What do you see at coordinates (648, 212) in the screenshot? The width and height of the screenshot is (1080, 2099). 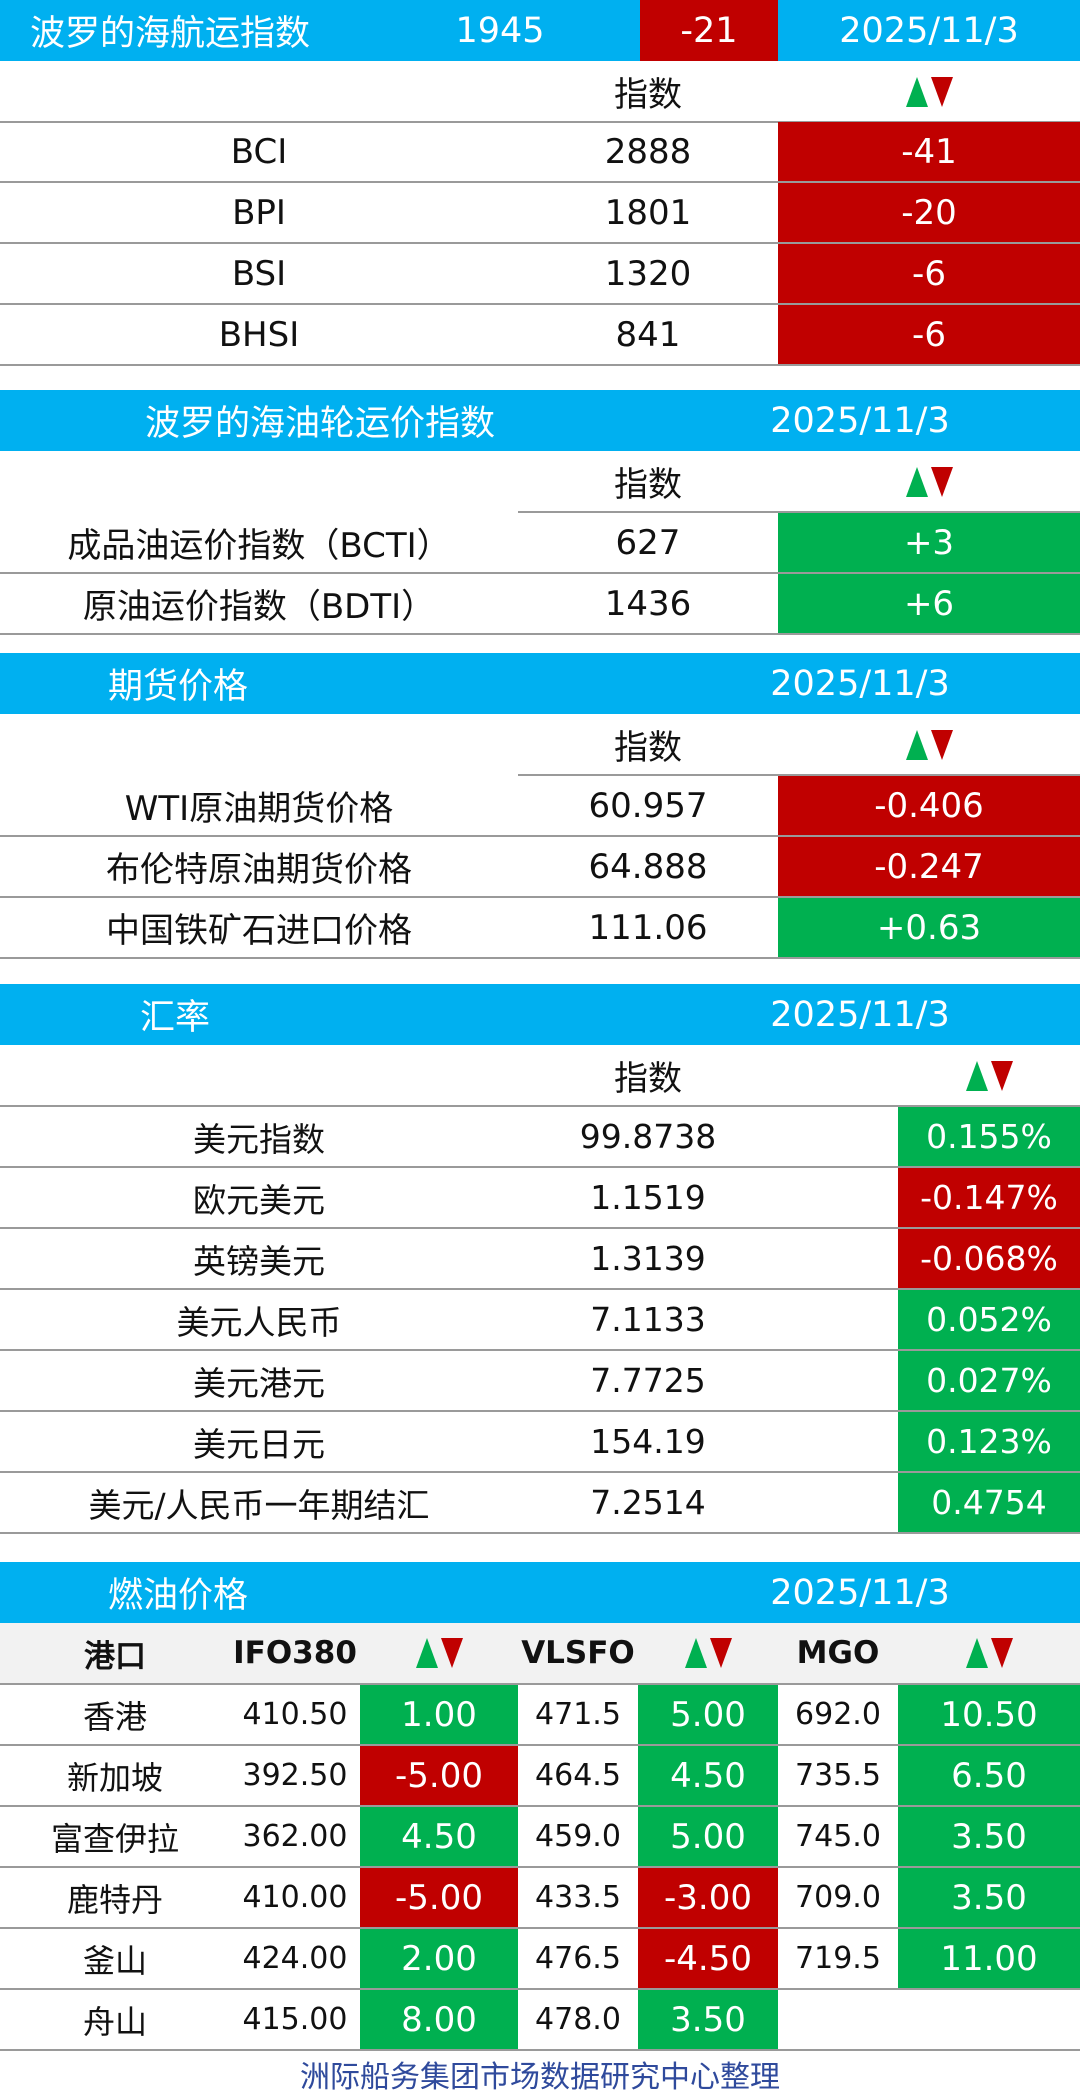 I see `bdi-row-value: 1801` at bounding box center [648, 212].